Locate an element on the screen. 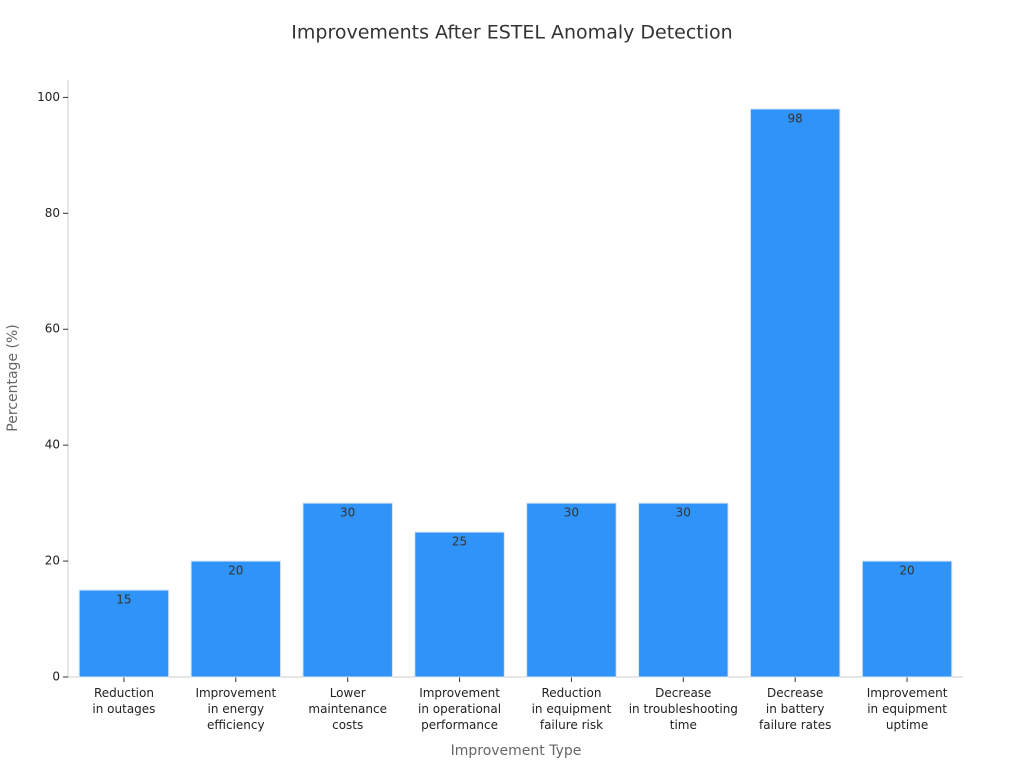 This screenshot has width=1024, height=768. x-tick-label: Decrease in battery failure rates is located at coordinates (795, 709).